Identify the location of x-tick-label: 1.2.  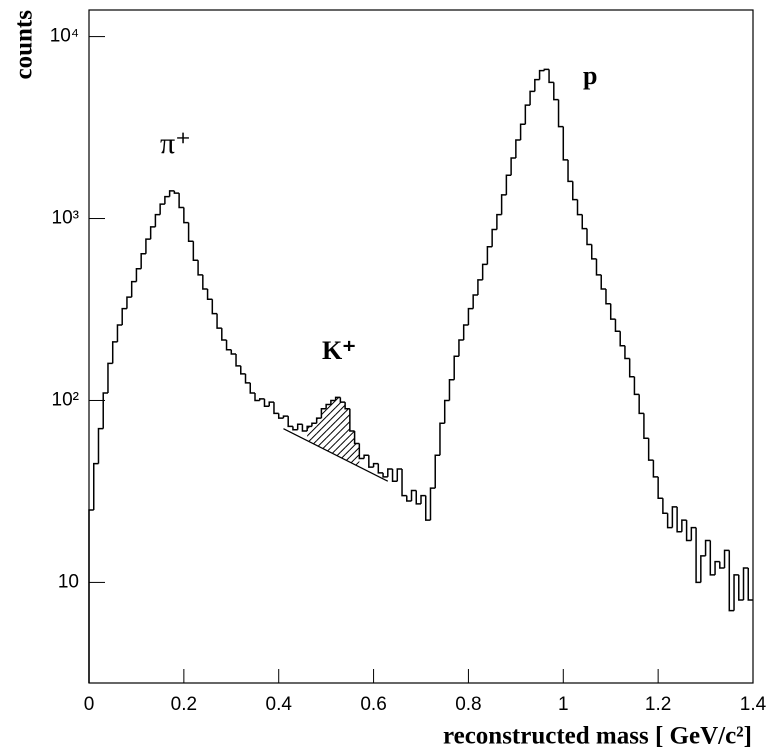
(658, 704).